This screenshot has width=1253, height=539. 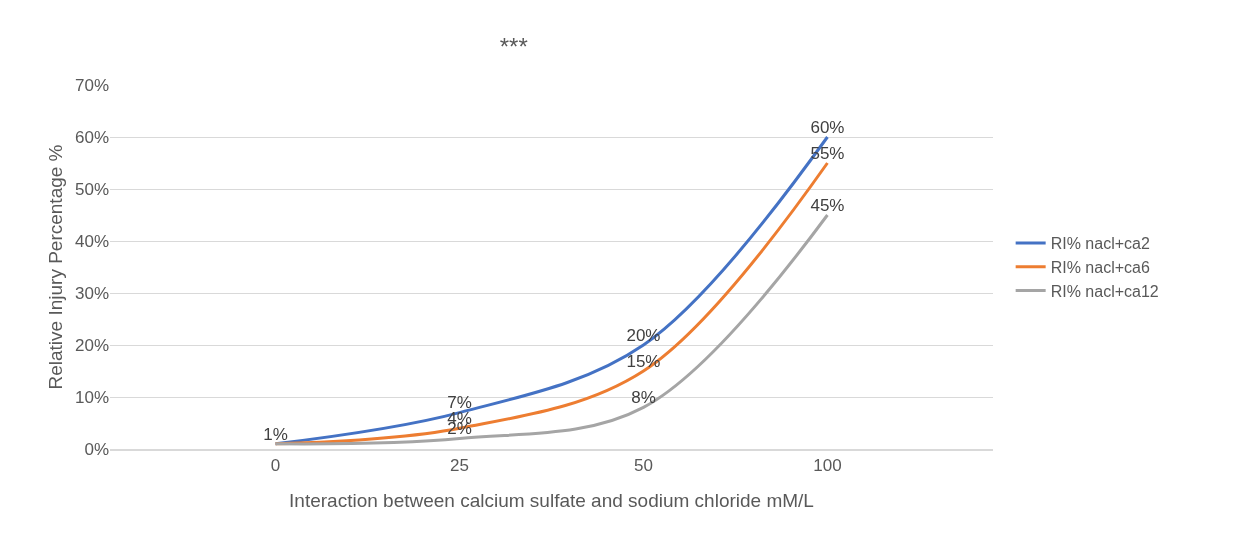 What do you see at coordinates (551, 501) in the screenshot?
I see `x-axis-title: Interaction between calcium sulfate and sodium chloride mM/L` at bounding box center [551, 501].